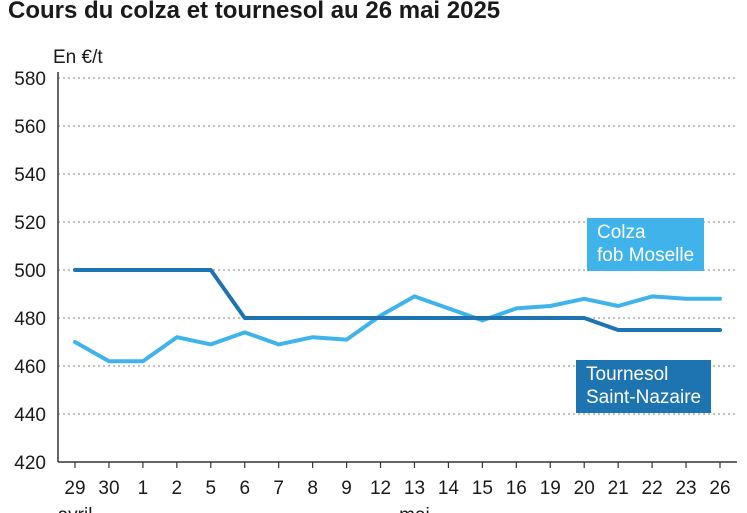 The height and width of the screenshot is (513, 747). I want to click on x-tick-label: 14, so click(449, 488).